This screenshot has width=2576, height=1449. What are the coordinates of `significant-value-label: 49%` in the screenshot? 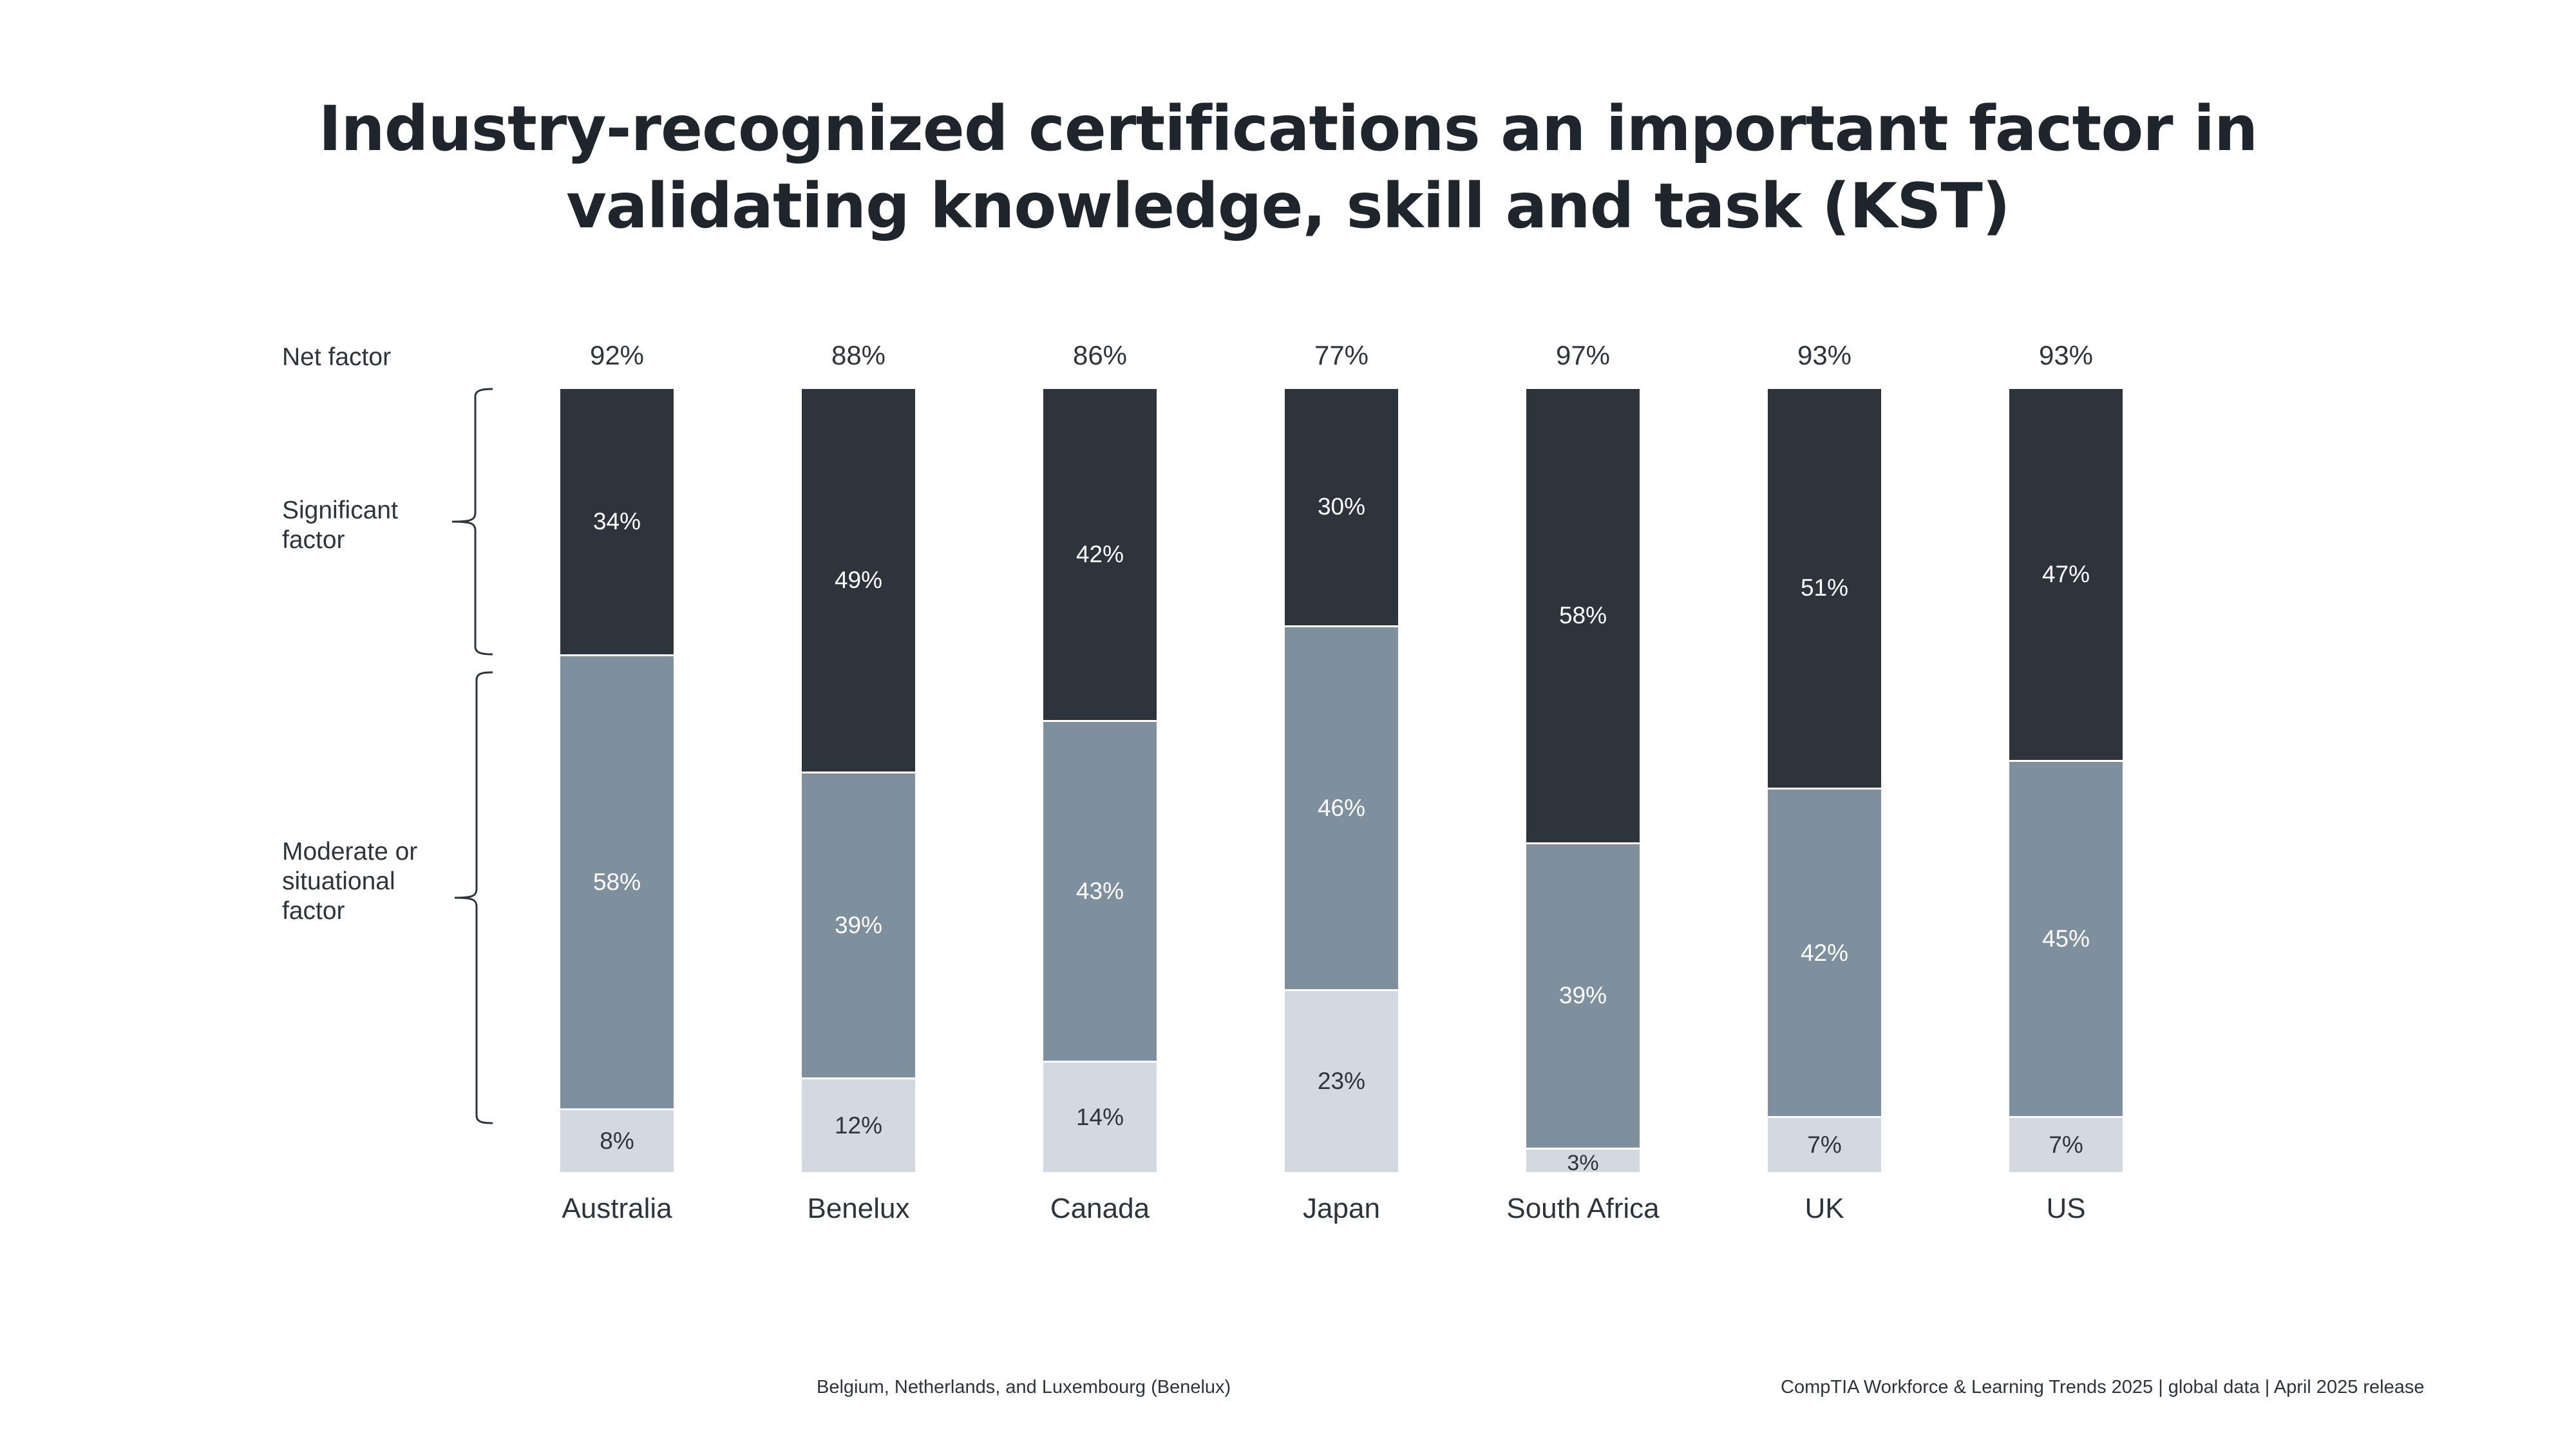 It's located at (858, 580).